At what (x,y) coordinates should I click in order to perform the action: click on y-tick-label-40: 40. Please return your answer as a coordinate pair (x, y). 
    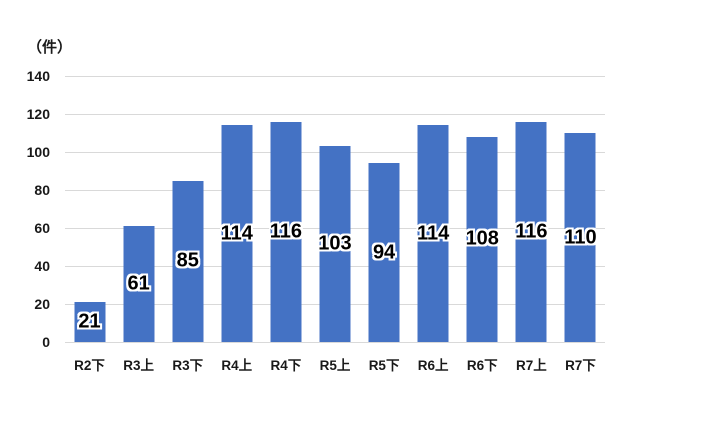
    Looking at the image, I should click on (42, 266).